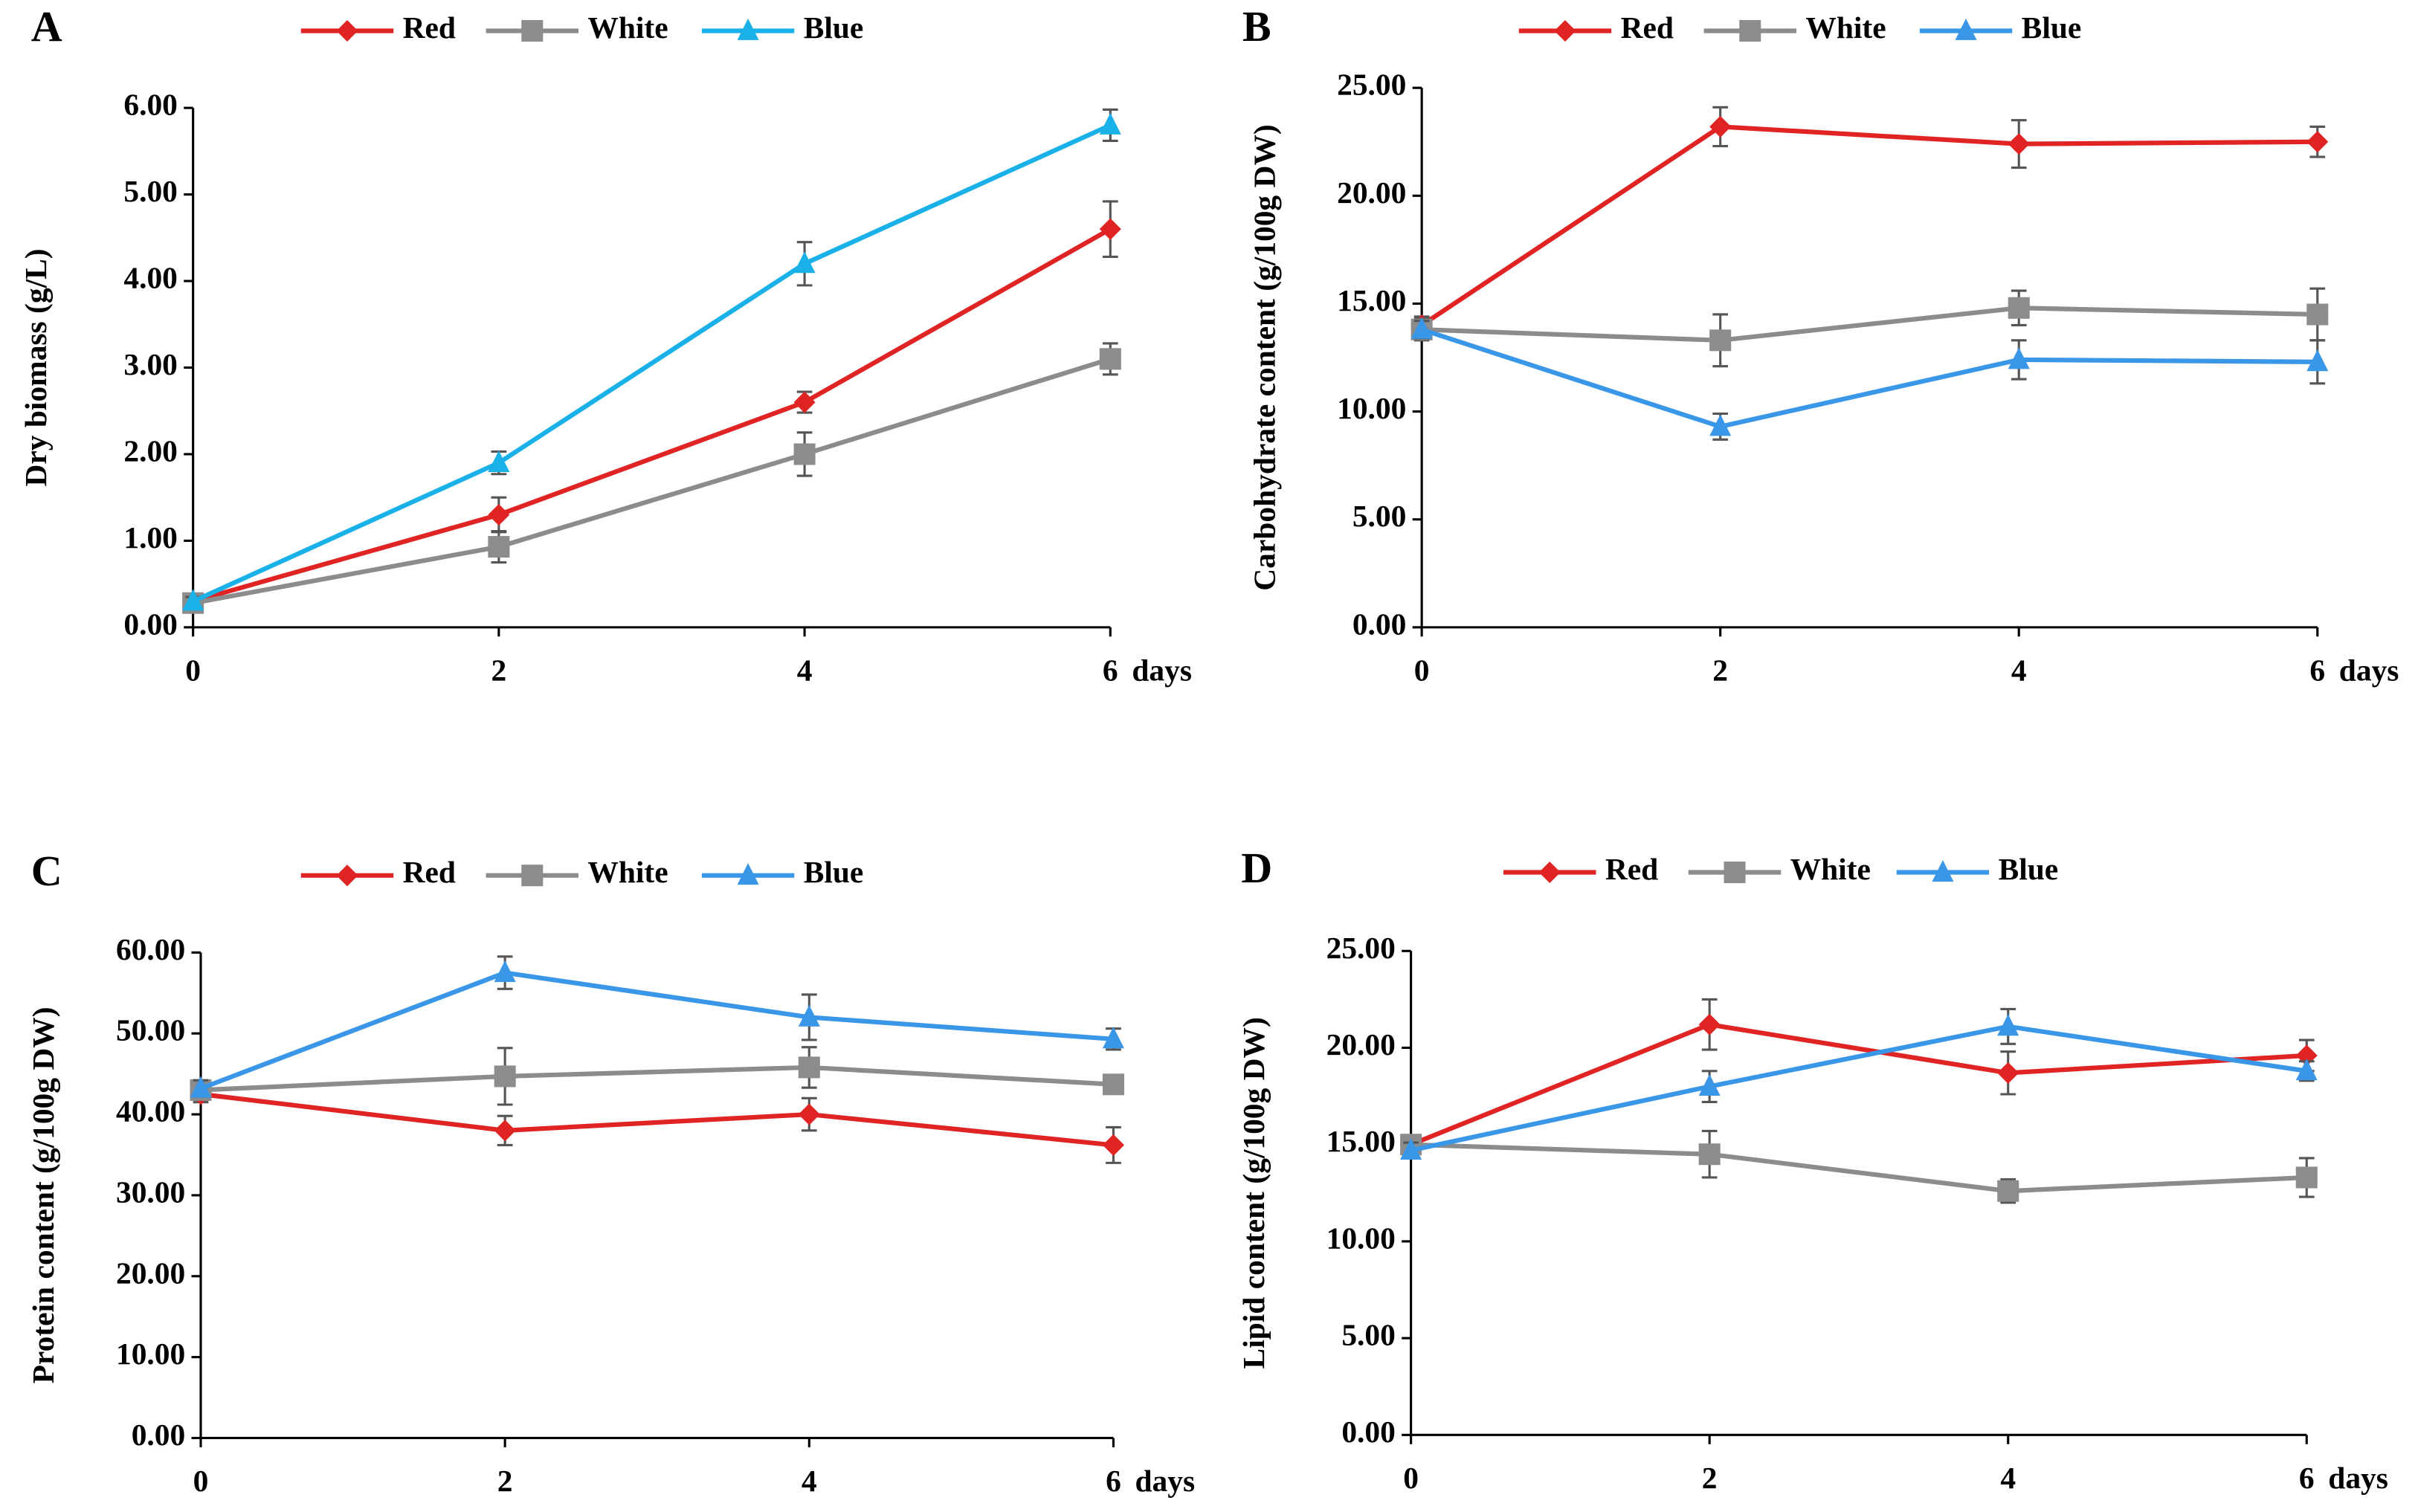 The width and height of the screenshot is (2418, 1512). Describe the element at coordinates (151, 1192) in the screenshot. I see `y-tick-label: 30.00` at that location.